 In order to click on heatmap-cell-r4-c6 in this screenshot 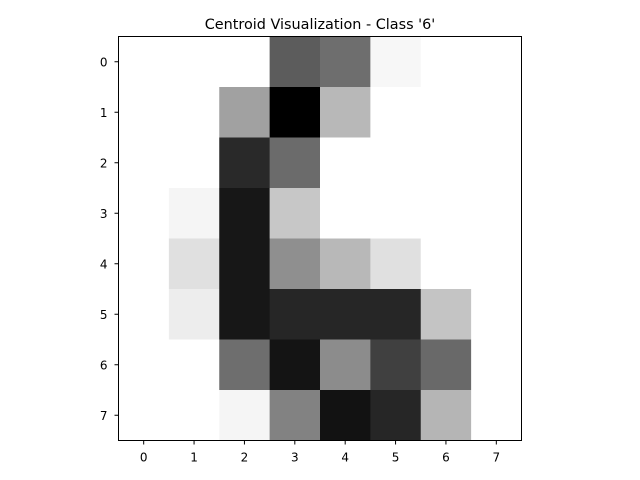, I will do `click(446, 264)`.